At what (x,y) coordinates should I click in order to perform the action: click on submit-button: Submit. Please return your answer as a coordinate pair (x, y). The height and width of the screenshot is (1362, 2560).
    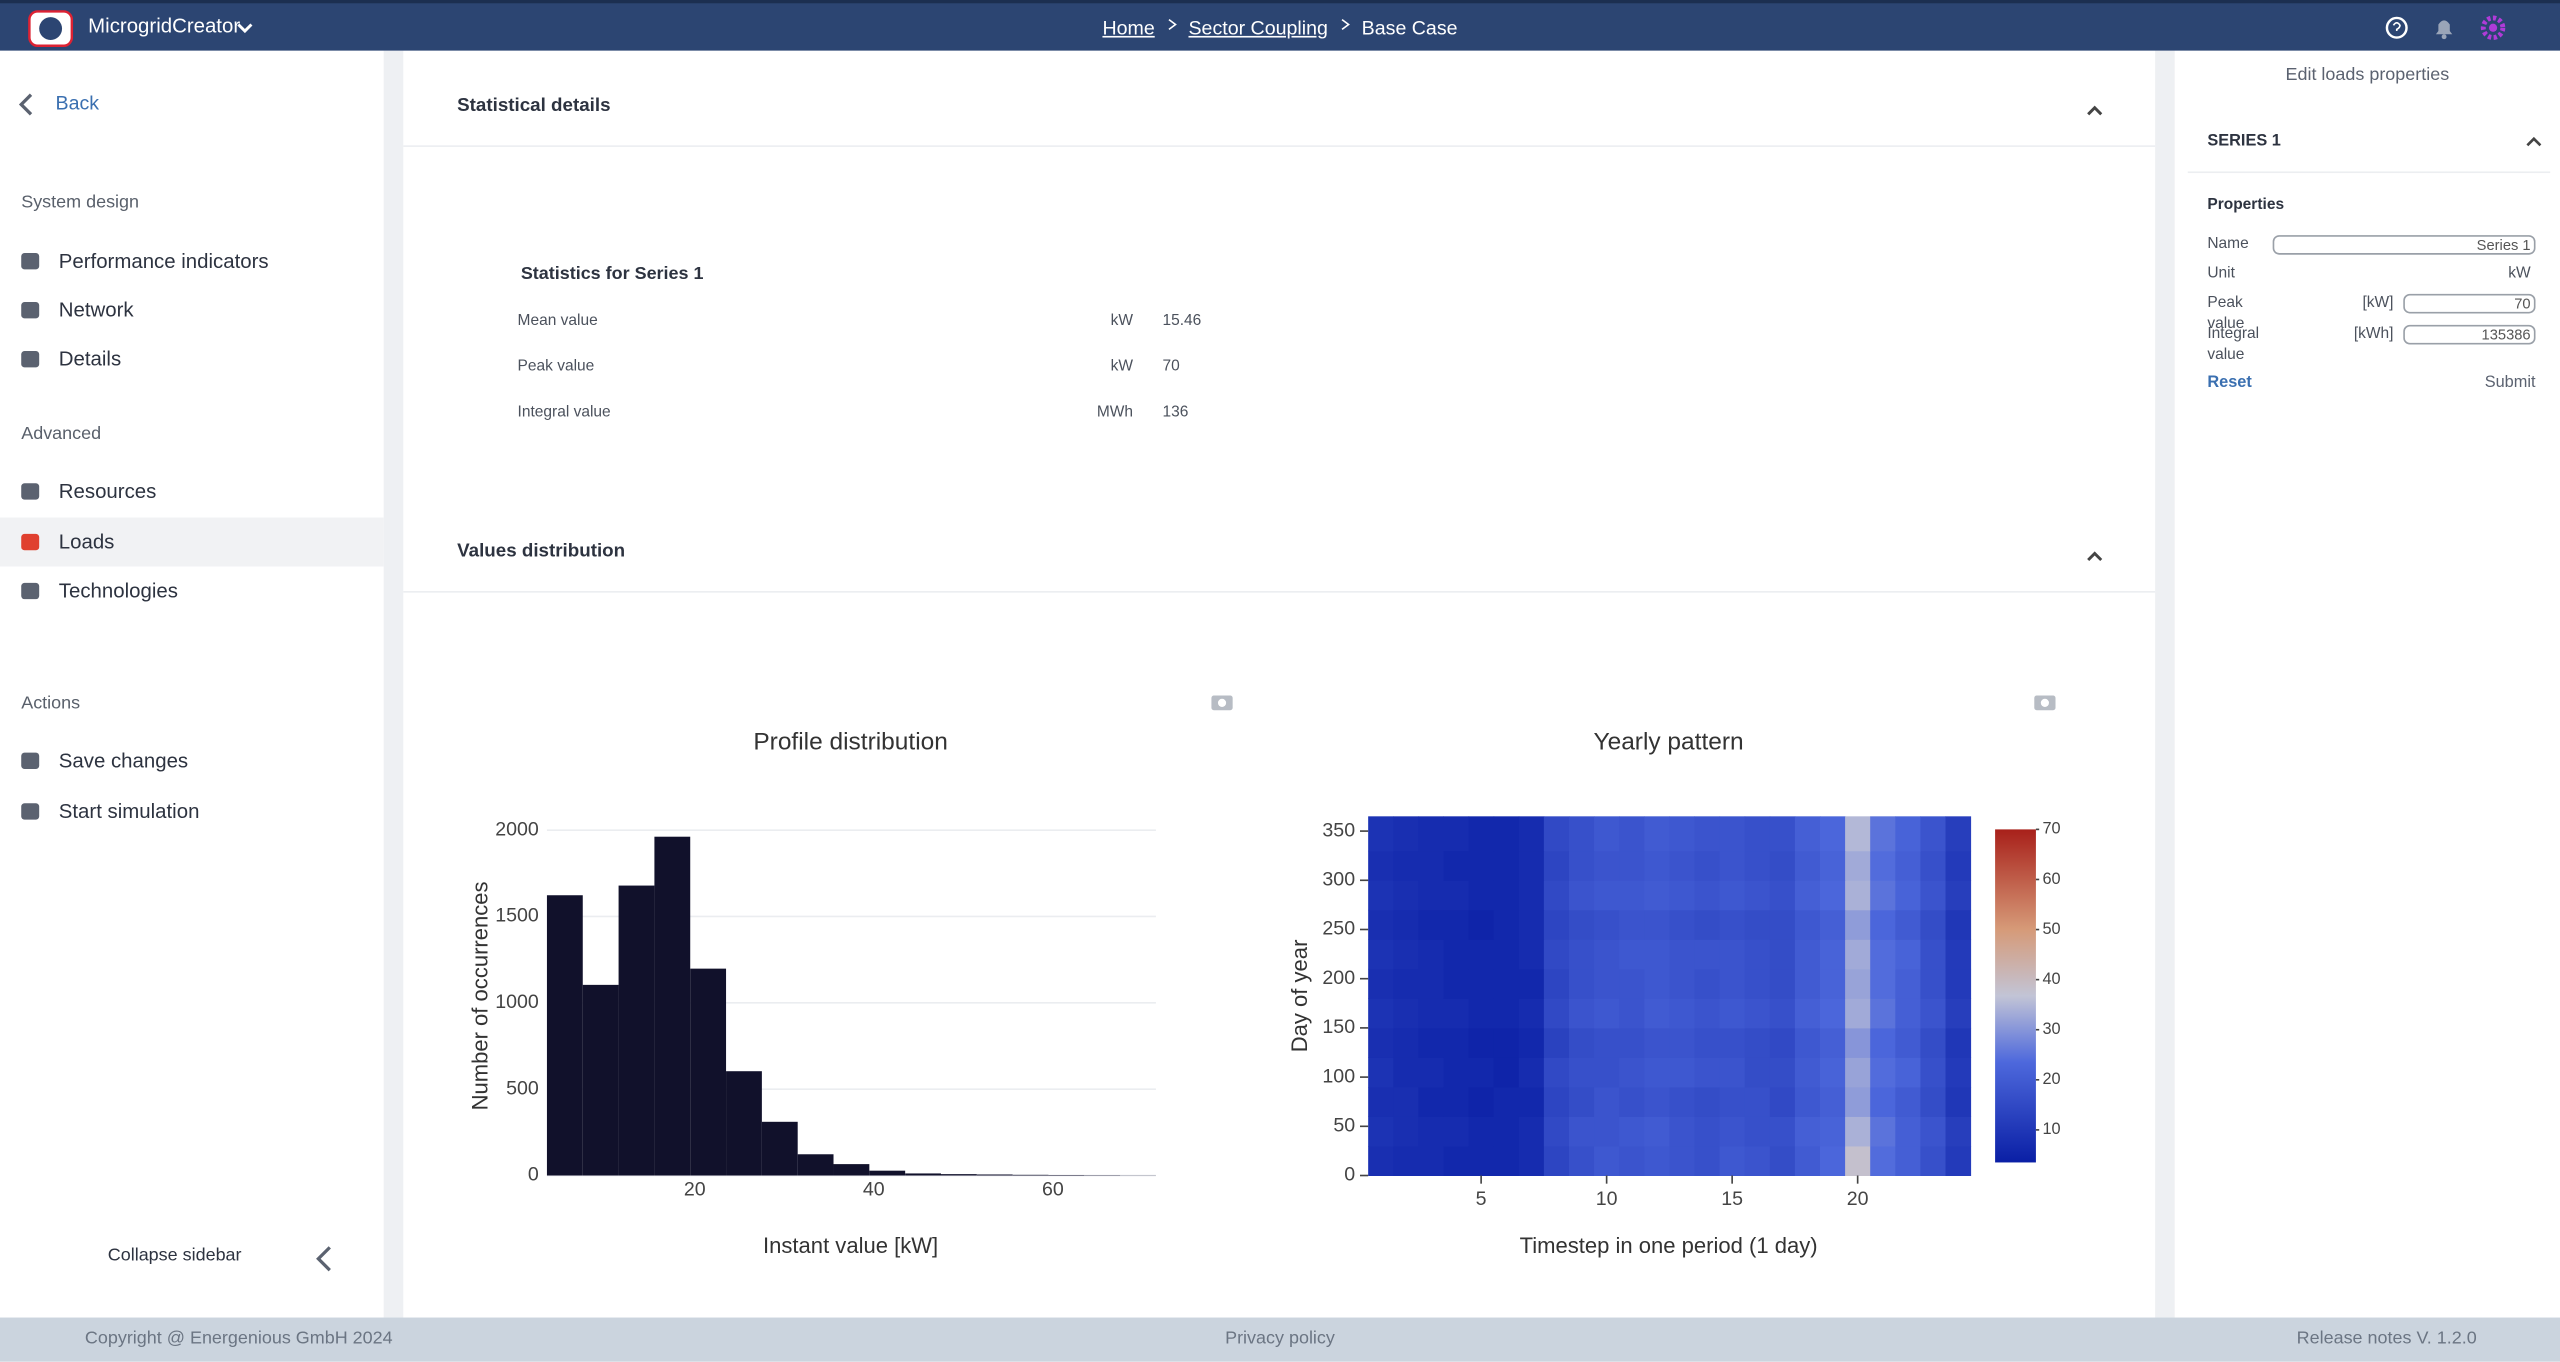
    Looking at the image, I should click on (2510, 382).